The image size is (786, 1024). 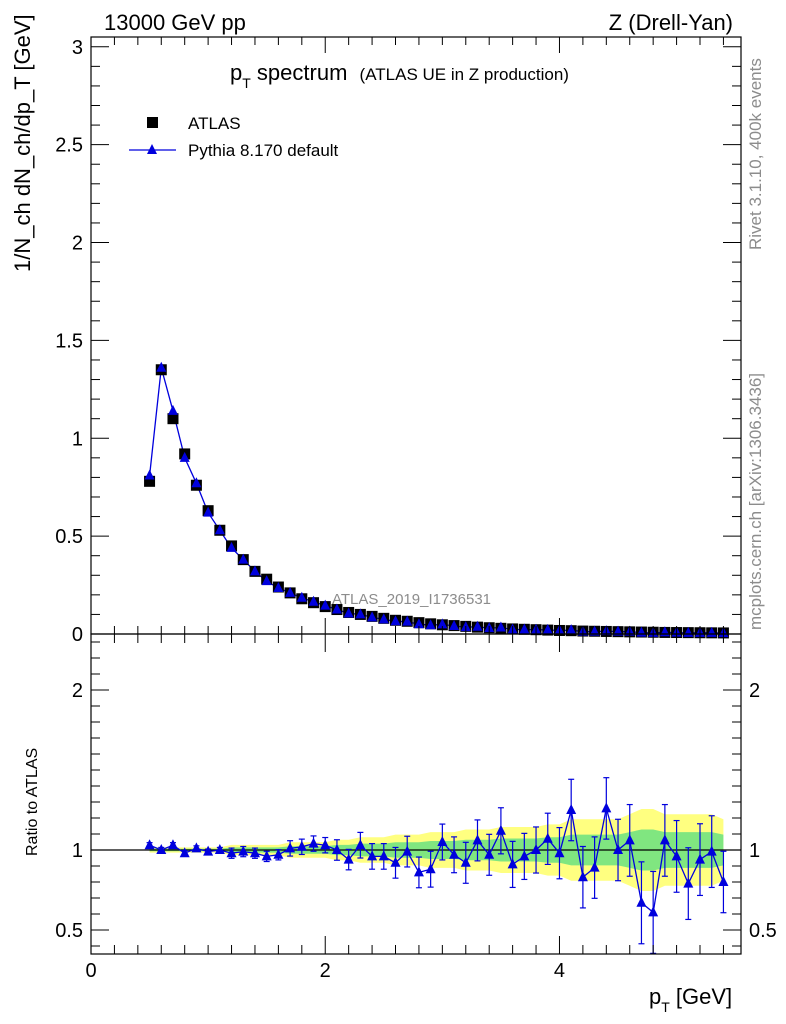 I want to click on header-right: Z (Drell-Yan), so click(x=671, y=22).